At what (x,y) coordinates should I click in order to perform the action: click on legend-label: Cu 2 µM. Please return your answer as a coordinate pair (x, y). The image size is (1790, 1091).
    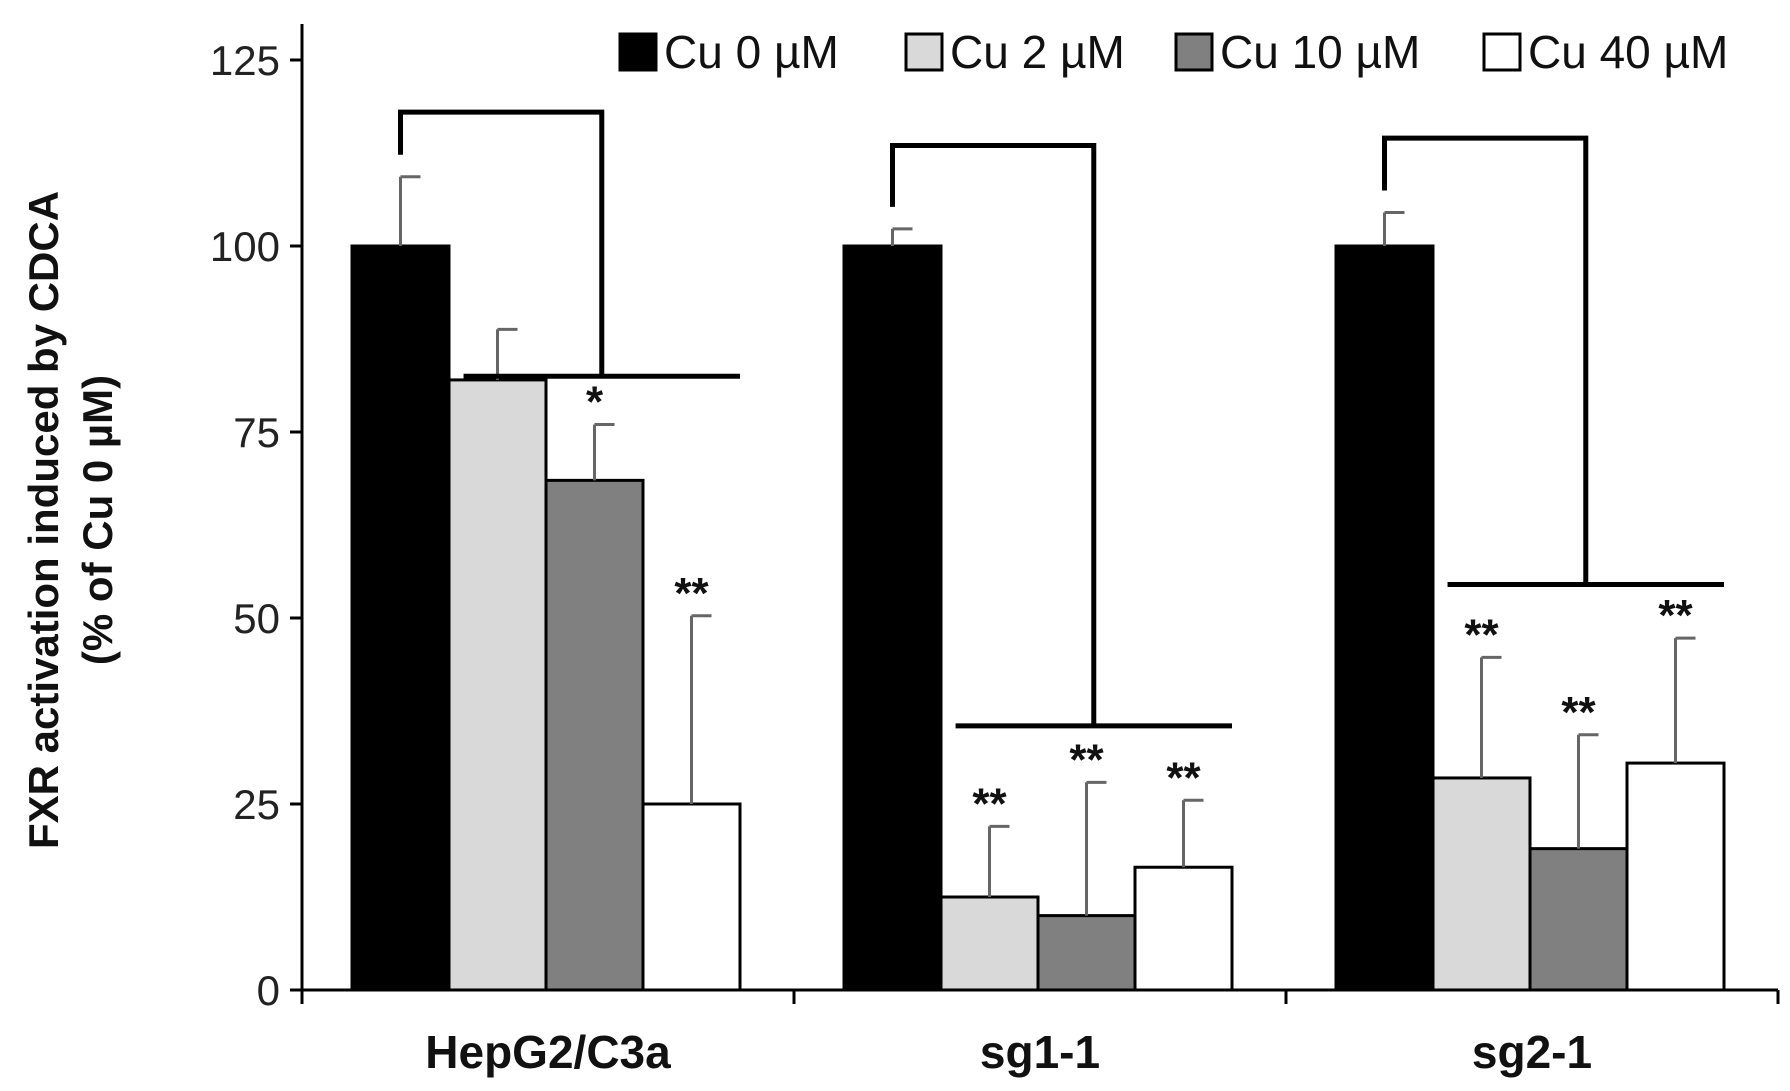
    Looking at the image, I should click on (1037, 52).